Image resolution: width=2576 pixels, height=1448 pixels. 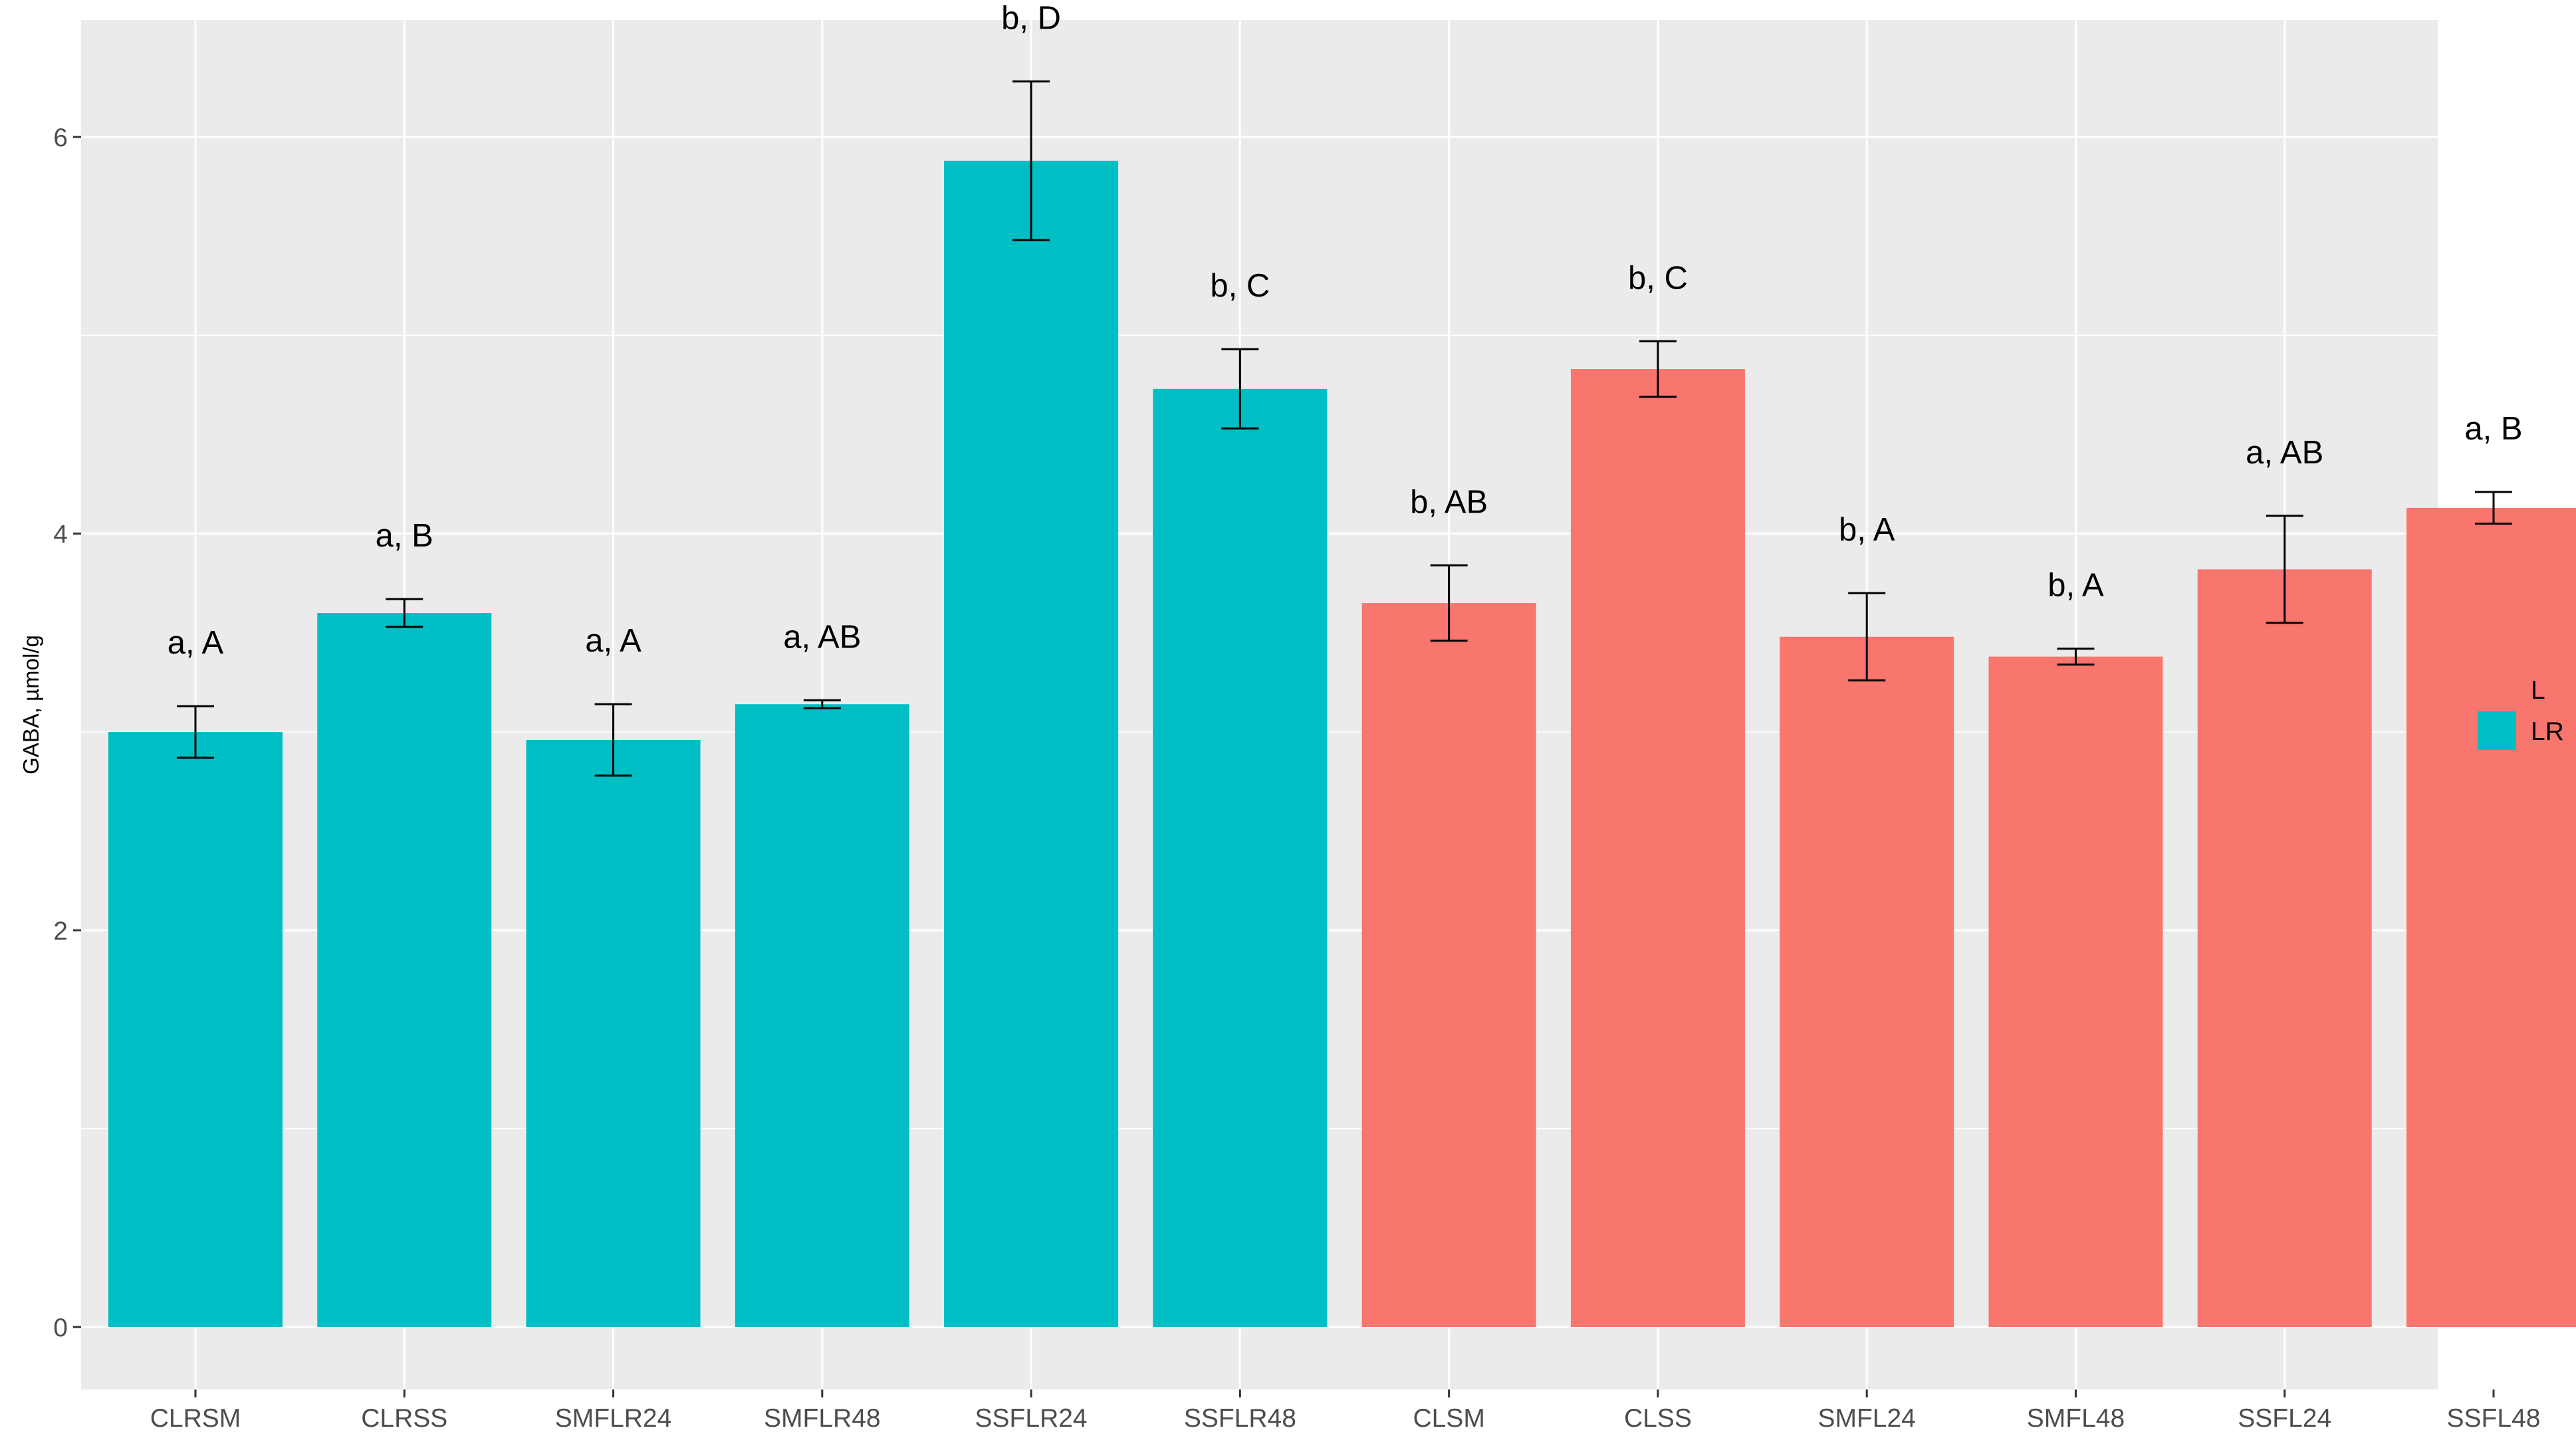 What do you see at coordinates (61, 1328) in the screenshot?
I see `y-tick-label: 0` at bounding box center [61, 1328].